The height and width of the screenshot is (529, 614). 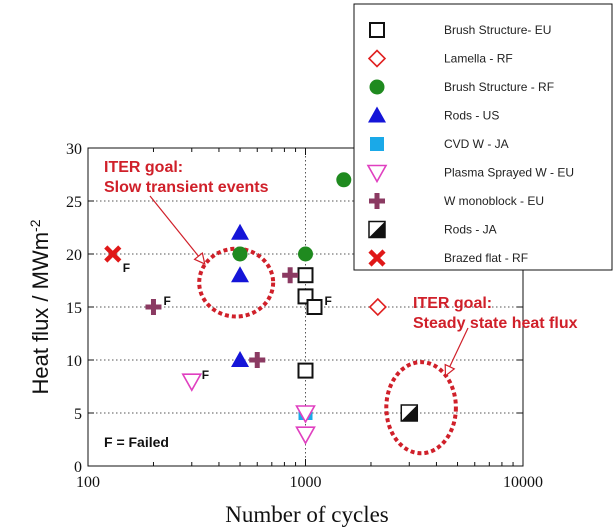 I want to click on y-tick-label: 30, so click(x=74, y=149).